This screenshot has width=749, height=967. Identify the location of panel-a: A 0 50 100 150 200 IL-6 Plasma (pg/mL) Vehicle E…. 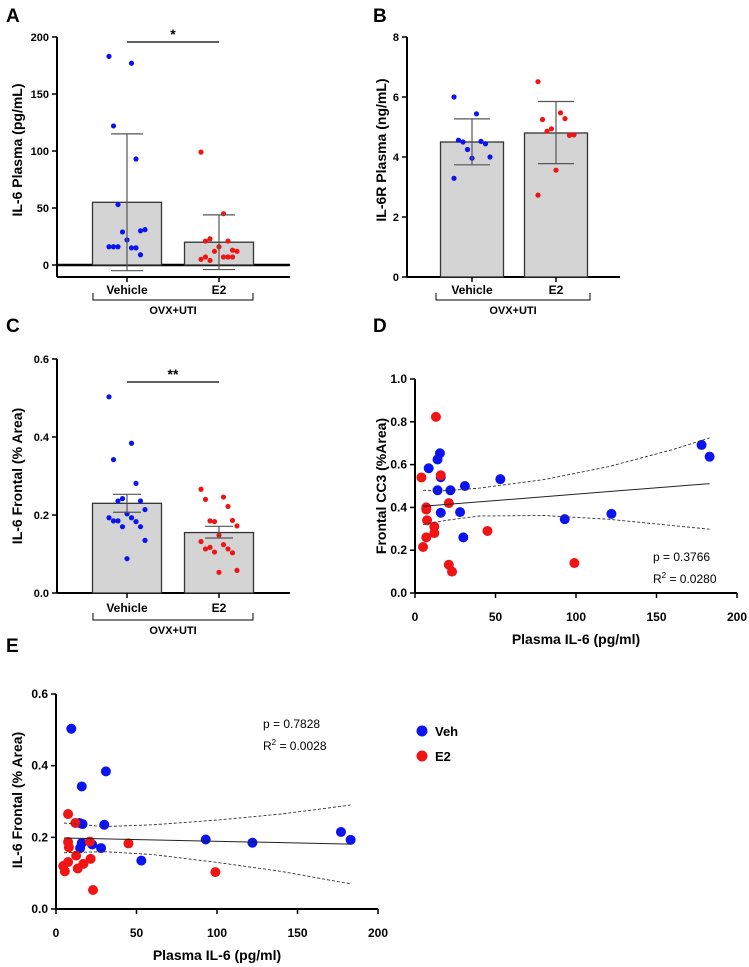
(148, 161).